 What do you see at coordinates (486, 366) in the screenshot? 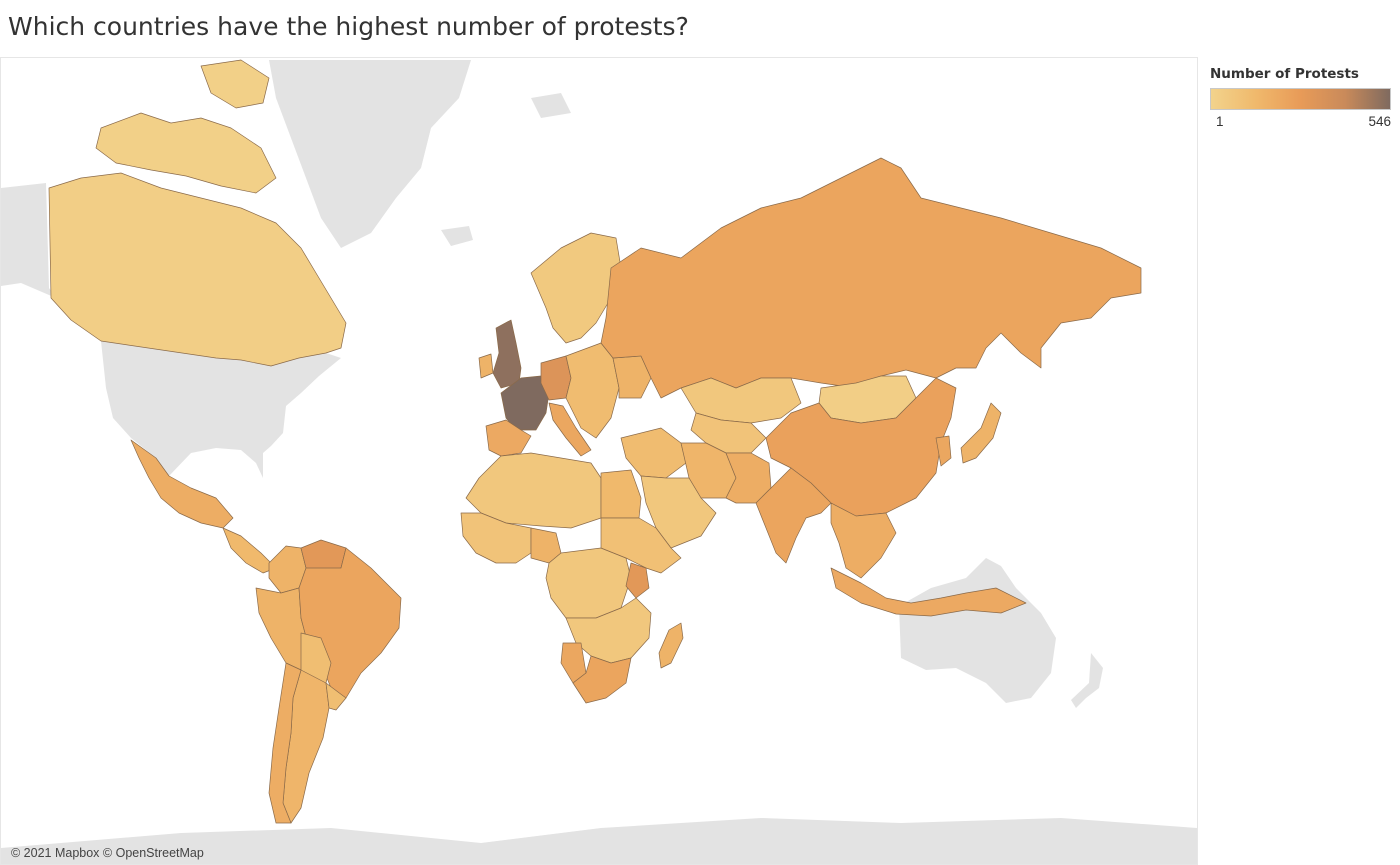
I see `region-ireland` at bounding box center [486, 366].